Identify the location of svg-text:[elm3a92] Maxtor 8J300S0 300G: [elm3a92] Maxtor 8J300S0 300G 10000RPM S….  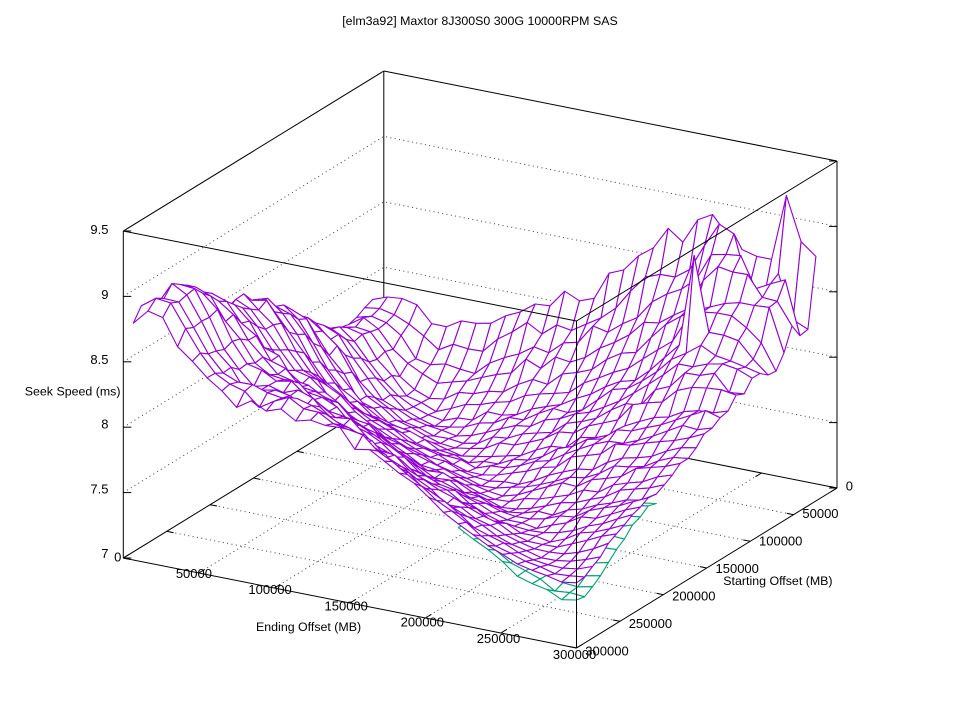
(480, 21).